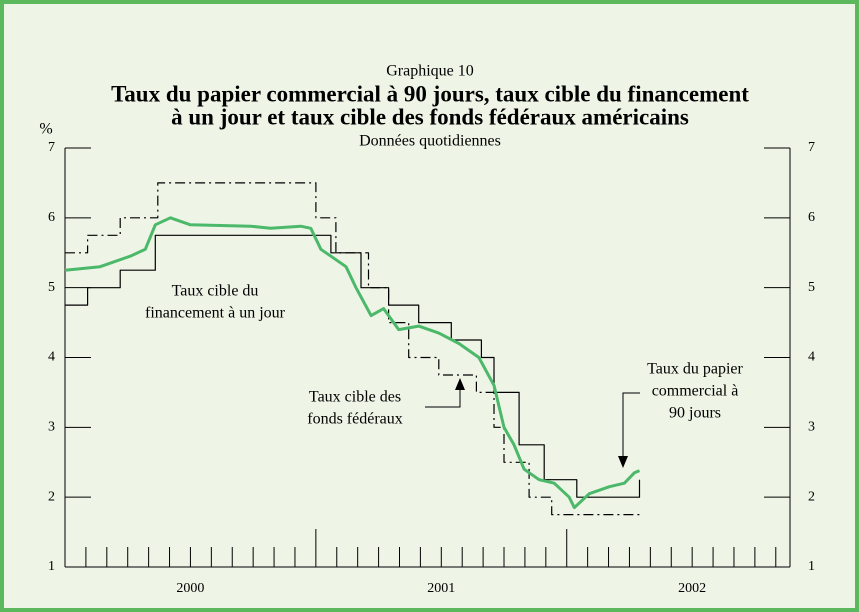 Image resolution: width=859 pixels, height=612 pixels. What do you see at coordinates (45, 129) in the screenshot?
I see `y-axis-label: %` at bounding box center [45, 129].